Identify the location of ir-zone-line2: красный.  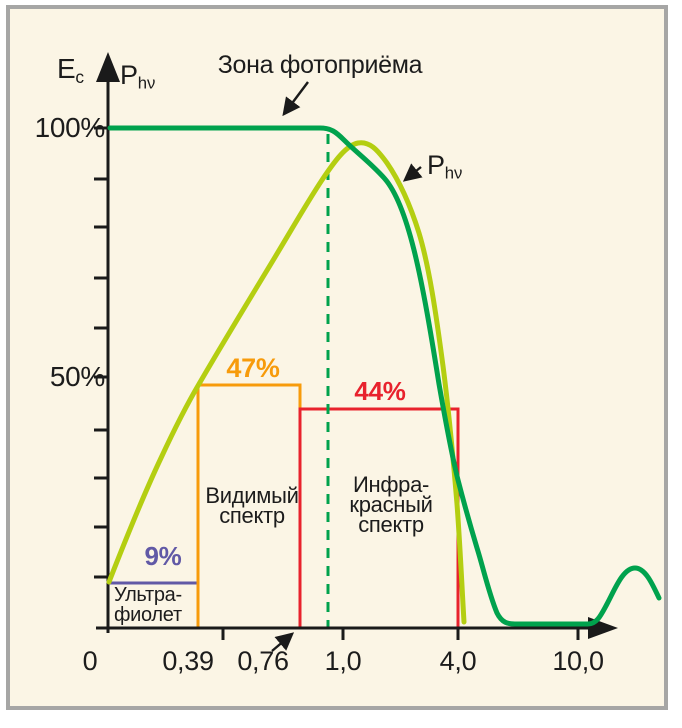
(391, 504).